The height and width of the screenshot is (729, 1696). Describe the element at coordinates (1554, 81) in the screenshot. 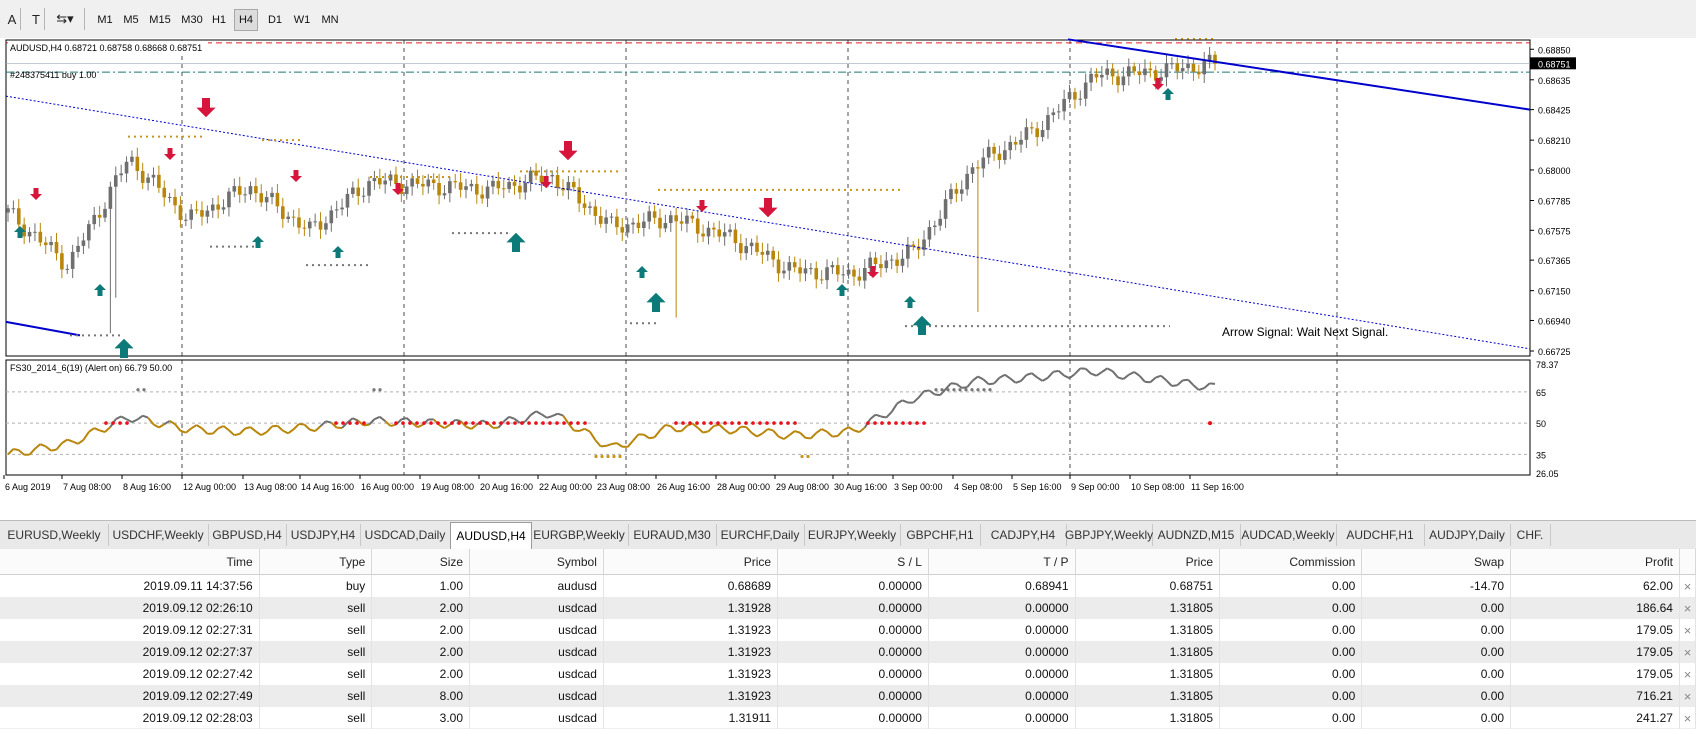

I see `price-tick-label: 0.68635` at that location.